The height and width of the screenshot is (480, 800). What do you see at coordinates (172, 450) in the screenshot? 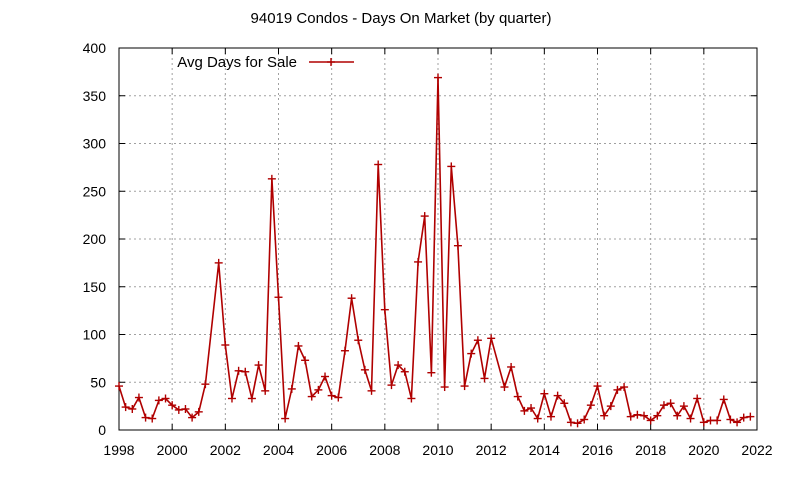
I see `x-tick-label: 2000` at bounding box center [172, 450].